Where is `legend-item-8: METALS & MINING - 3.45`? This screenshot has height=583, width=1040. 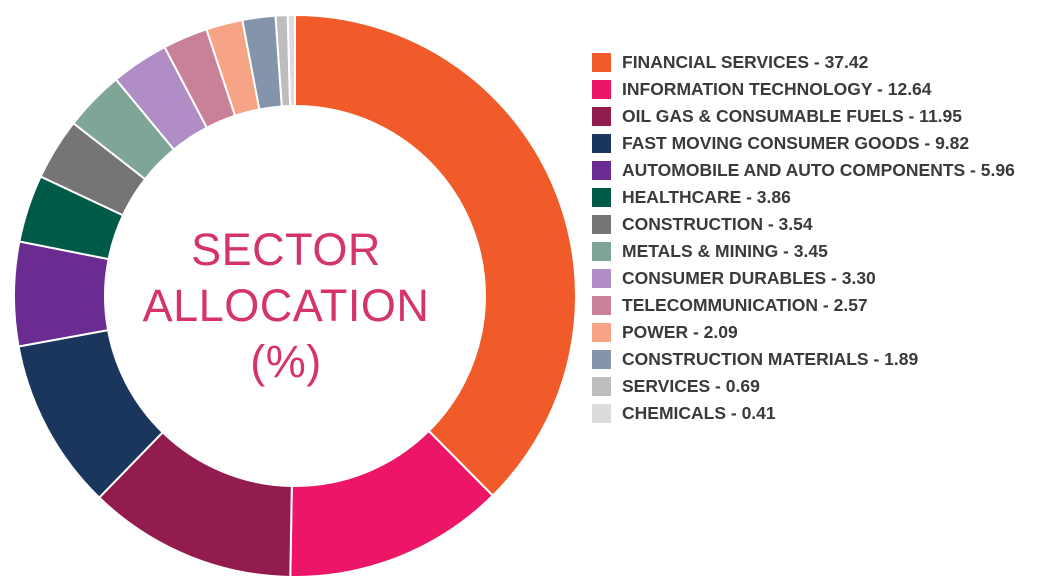 legend-item-8: METALS & MINING - 3.45 is located at coordinates (814, 251).